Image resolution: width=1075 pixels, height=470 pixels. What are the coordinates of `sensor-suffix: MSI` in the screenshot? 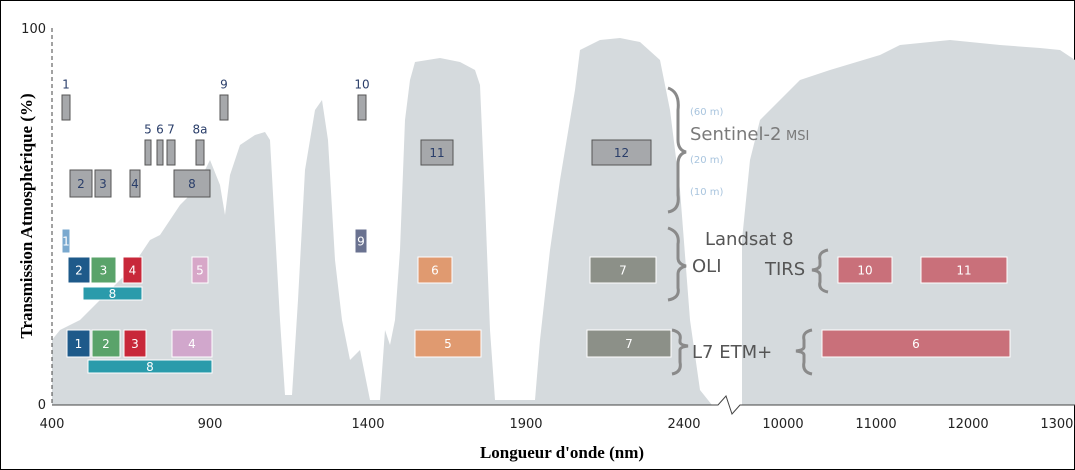 It's located at (797, 136).